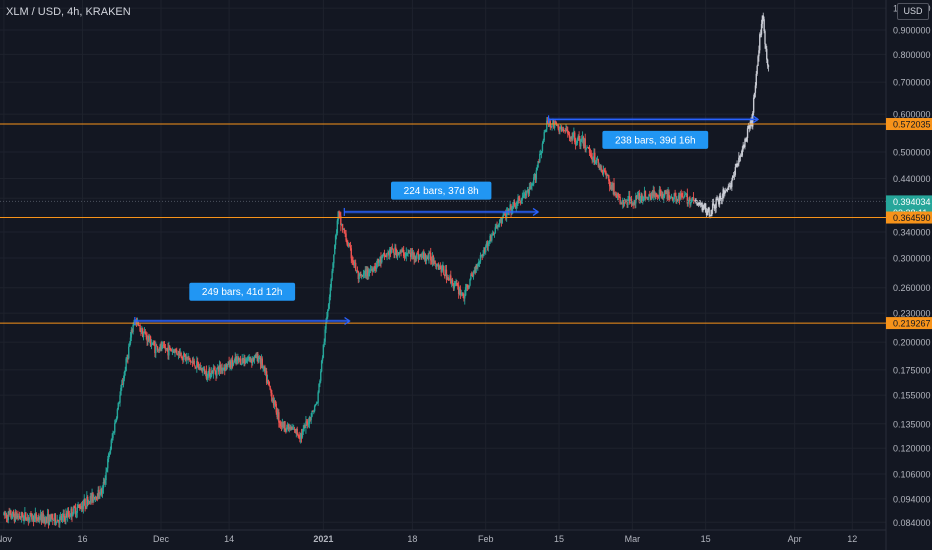 This screenshot has height=550, width=932. Describe the element at coordinates (913, 11) in the screenshot. I see `currency-button: USD` at that location.